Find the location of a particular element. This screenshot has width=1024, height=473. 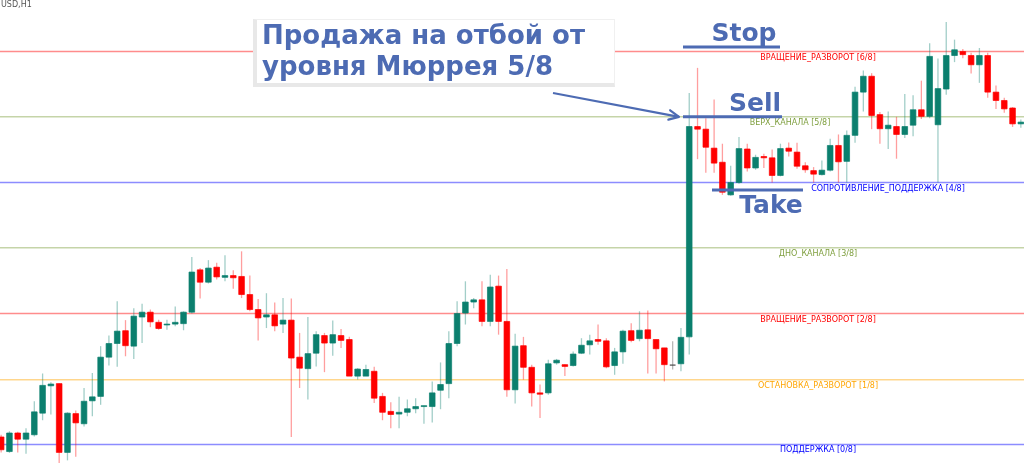

annotation: Sell is located at coordinates (755, 102).